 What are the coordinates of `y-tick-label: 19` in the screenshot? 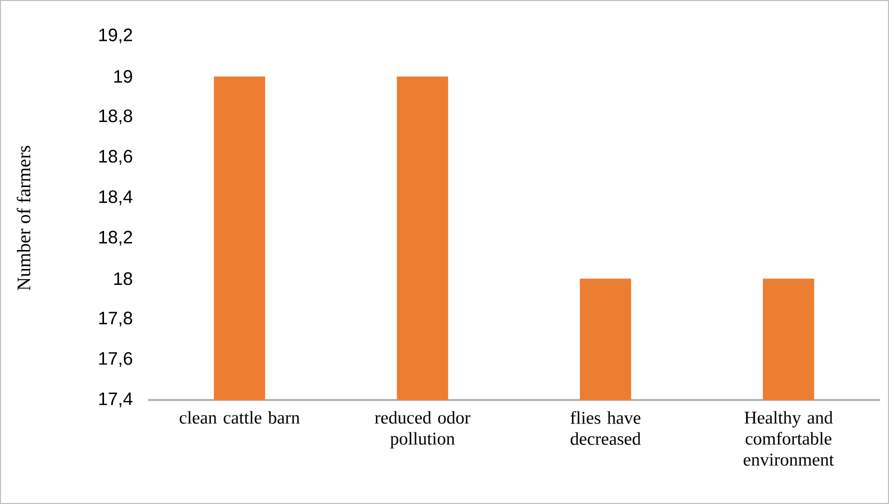 It's located at (123, 76).